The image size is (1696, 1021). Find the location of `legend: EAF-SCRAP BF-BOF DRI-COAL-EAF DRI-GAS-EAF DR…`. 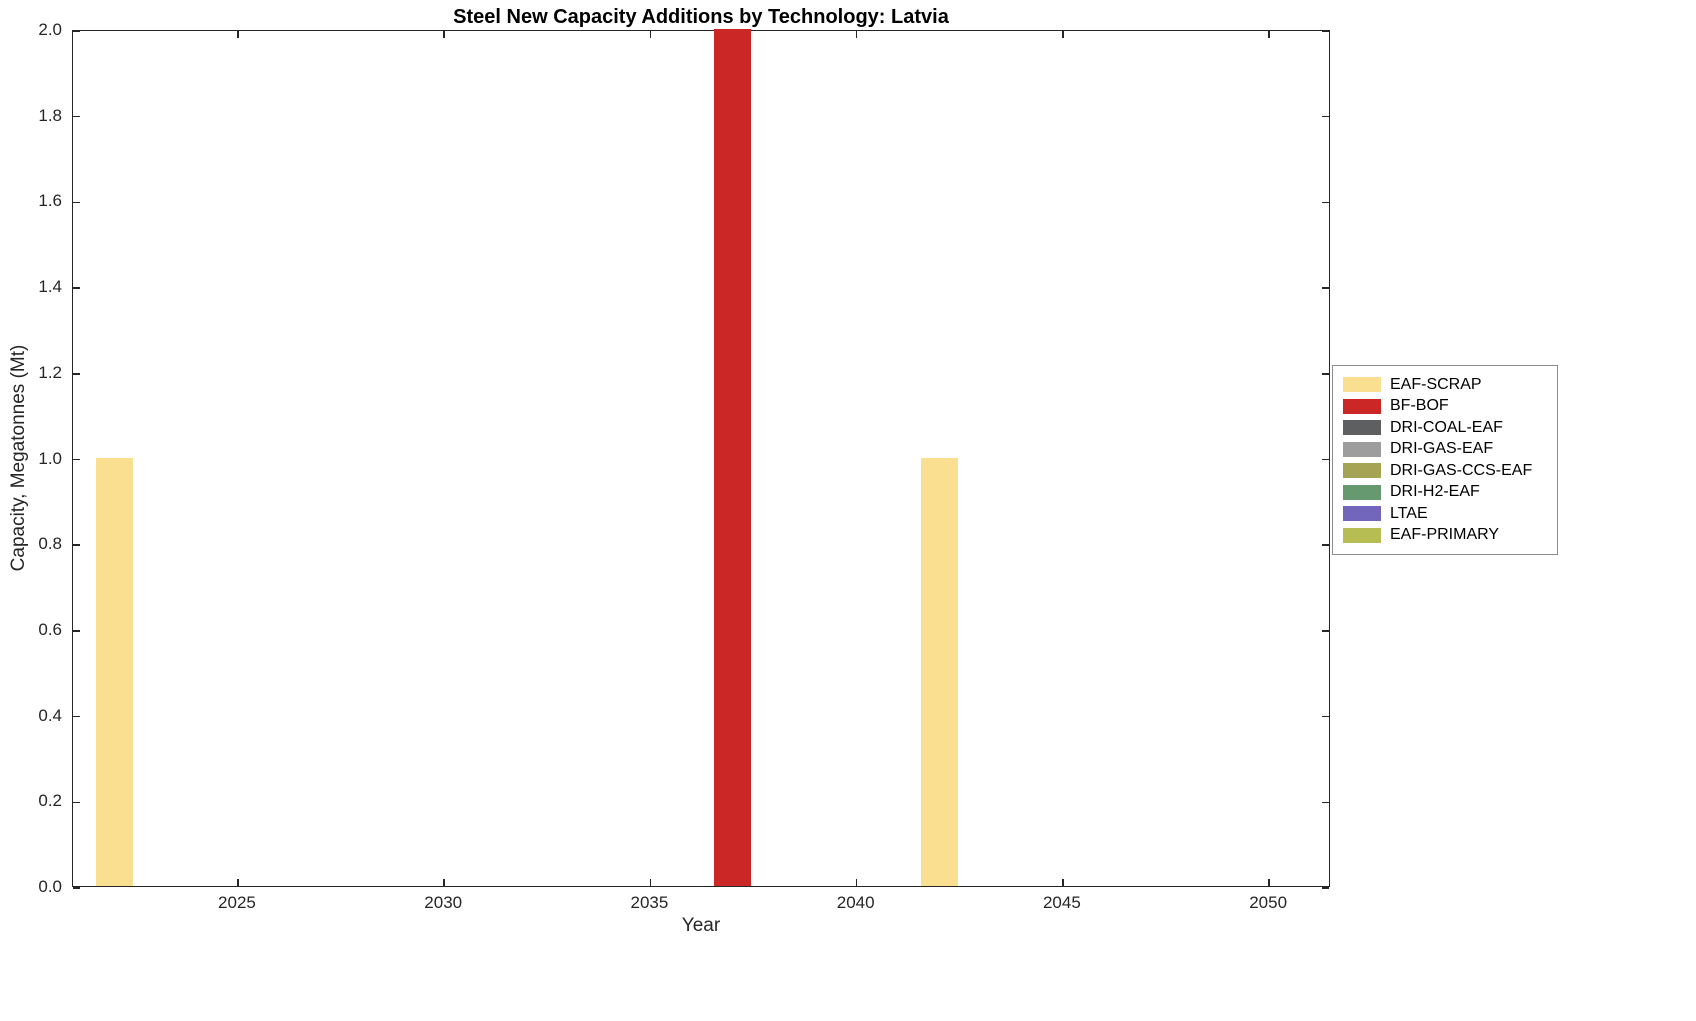

legend: EAF-SCRAP BF-BOF DRI-COAL-EAF DRI-GAS-EAF DR… is located at coordinates (1445, 460).